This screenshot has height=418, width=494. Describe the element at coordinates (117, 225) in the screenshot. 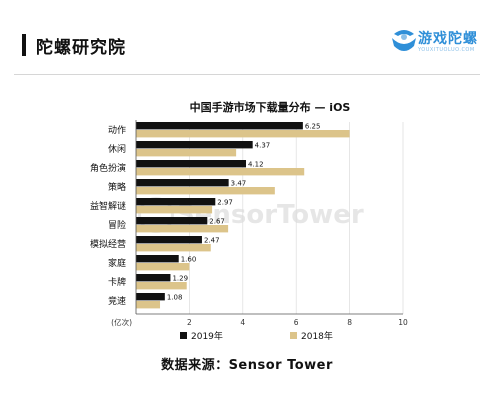

I see `category-label: 冒险` at that location.